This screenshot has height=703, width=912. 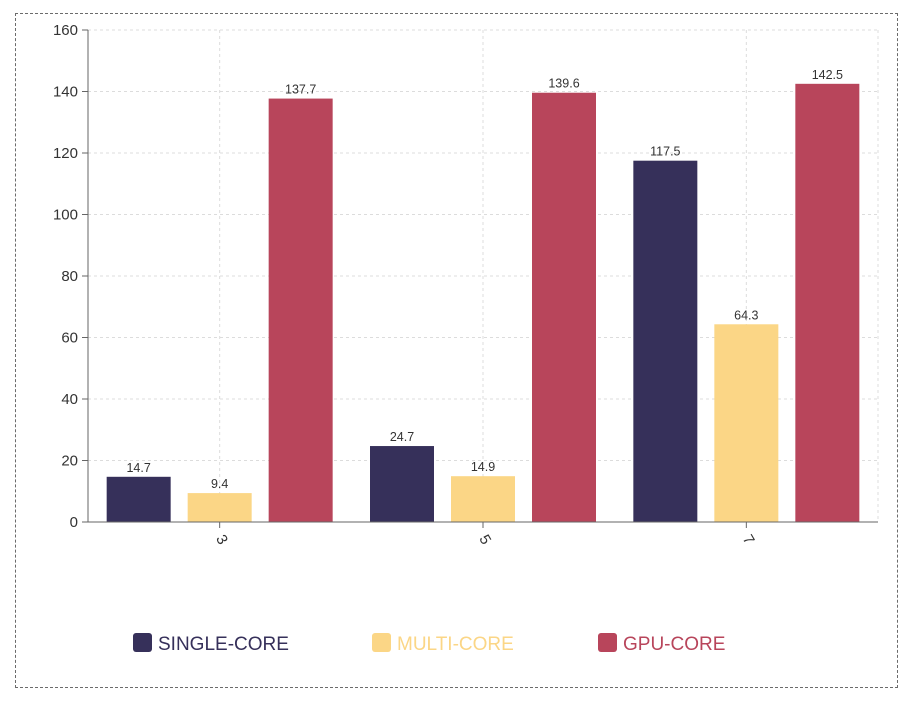 I want to click on x-axis: 3 5 7, so click(x=483, y=534).